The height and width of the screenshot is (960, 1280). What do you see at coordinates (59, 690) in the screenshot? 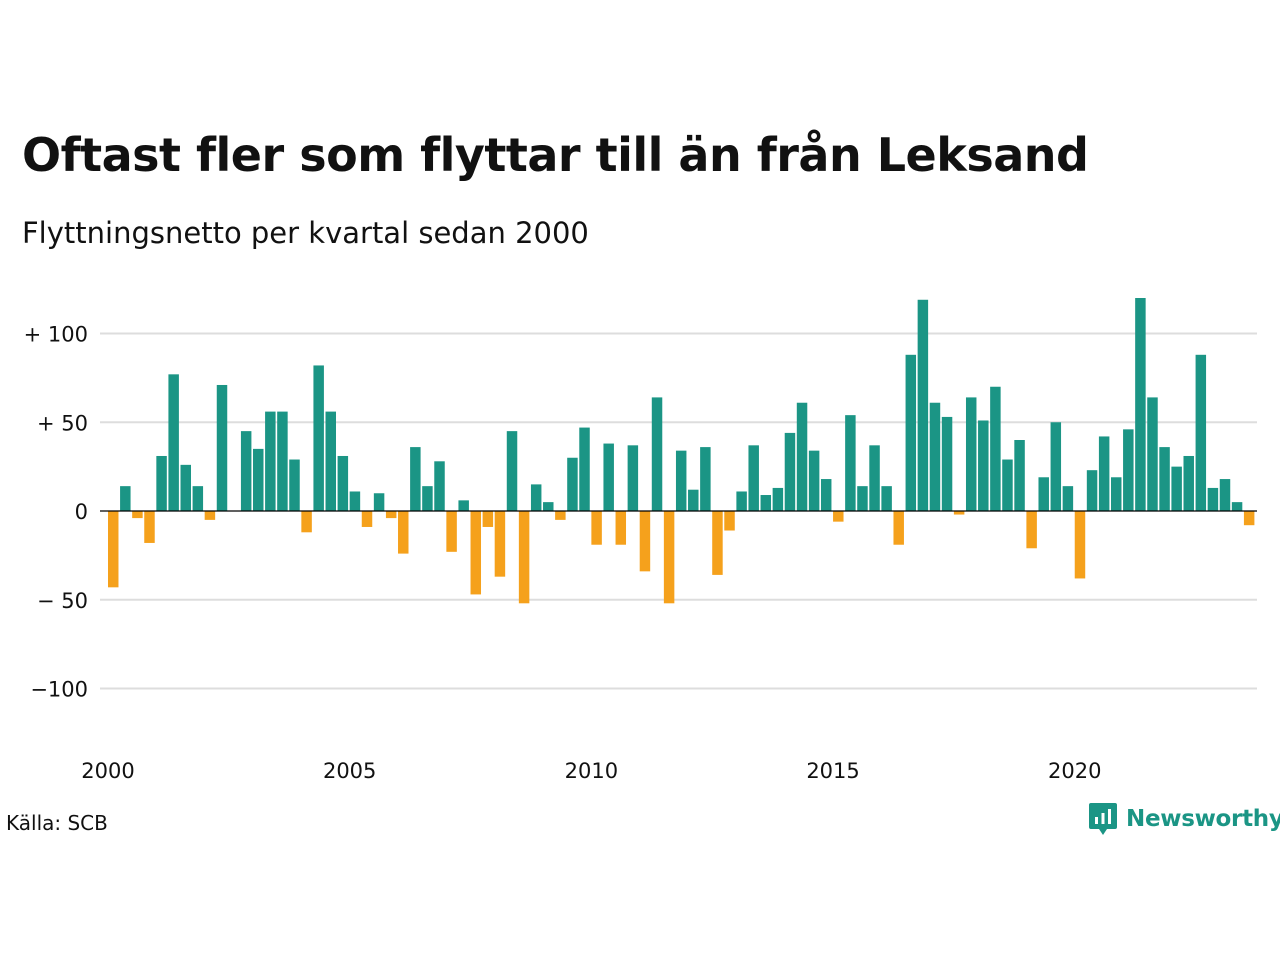
I see `y-tick-label: −100` at bounding box center [59, 690].